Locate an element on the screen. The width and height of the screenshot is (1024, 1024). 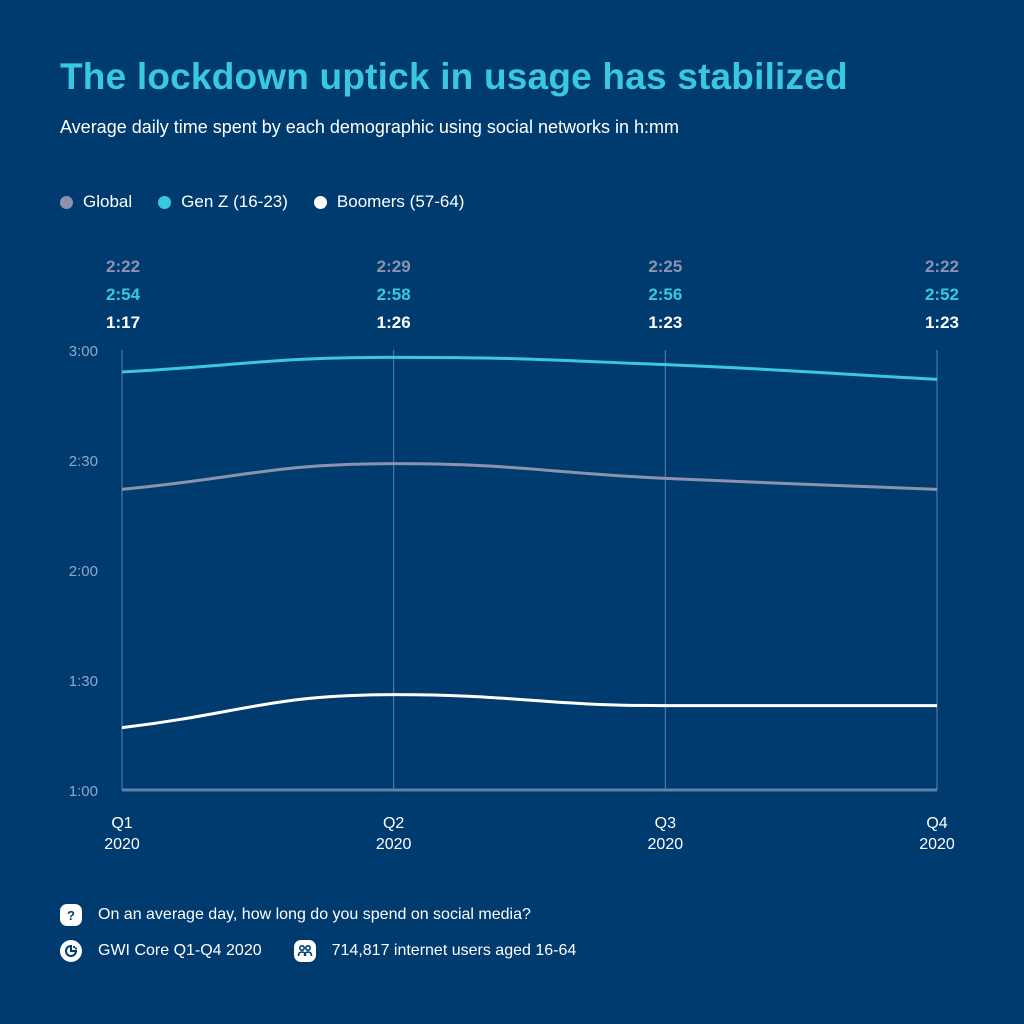
series-line-boomers is located at coordinates (529, 711).